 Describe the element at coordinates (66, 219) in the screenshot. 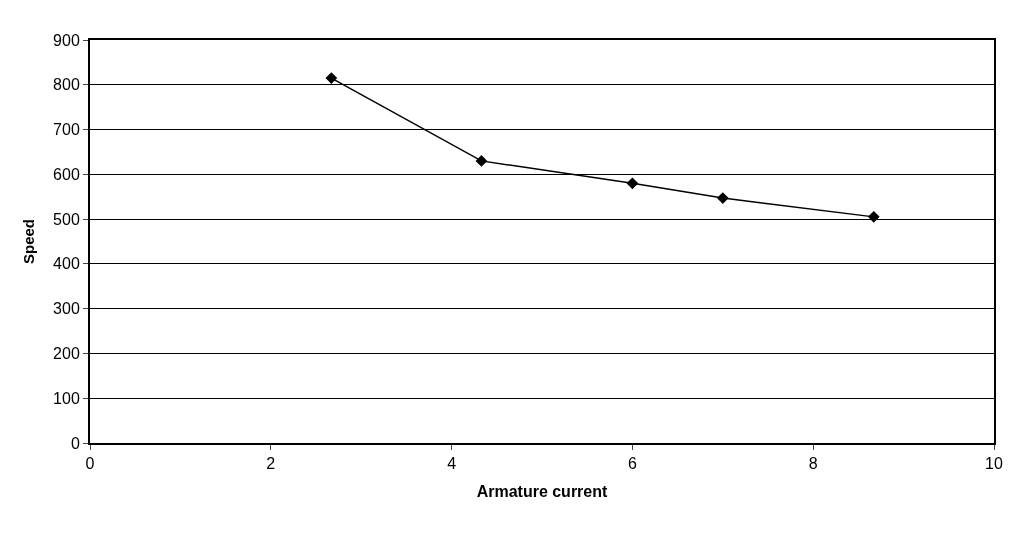

I see `y-tick-label: 500` at that location.